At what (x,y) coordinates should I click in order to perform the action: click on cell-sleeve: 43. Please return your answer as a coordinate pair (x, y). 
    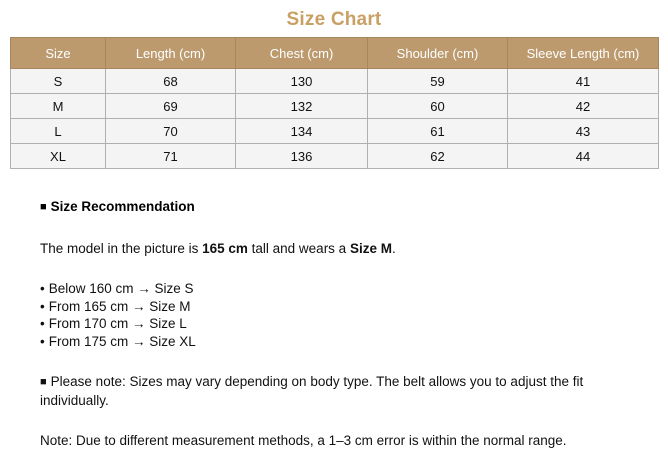
    Looking at the image, I should click on (583, 131).